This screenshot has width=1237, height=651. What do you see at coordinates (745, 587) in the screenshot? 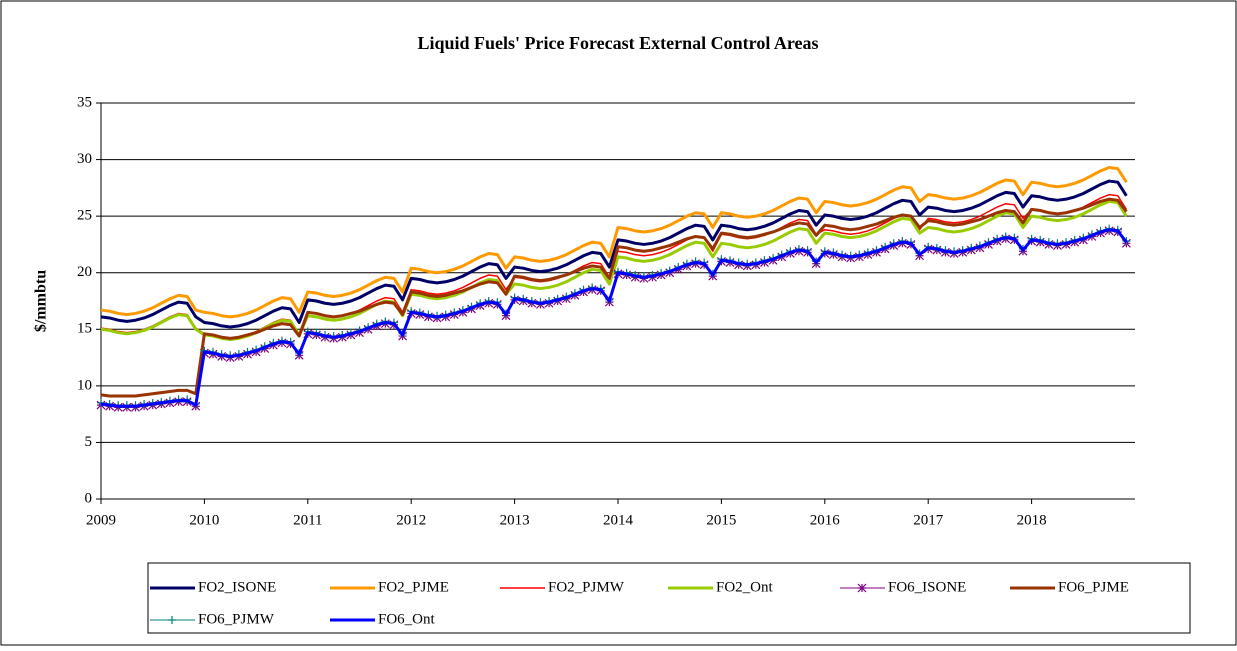
I see `legend-label: FO2_Ont` at bounding box center [745, 587].